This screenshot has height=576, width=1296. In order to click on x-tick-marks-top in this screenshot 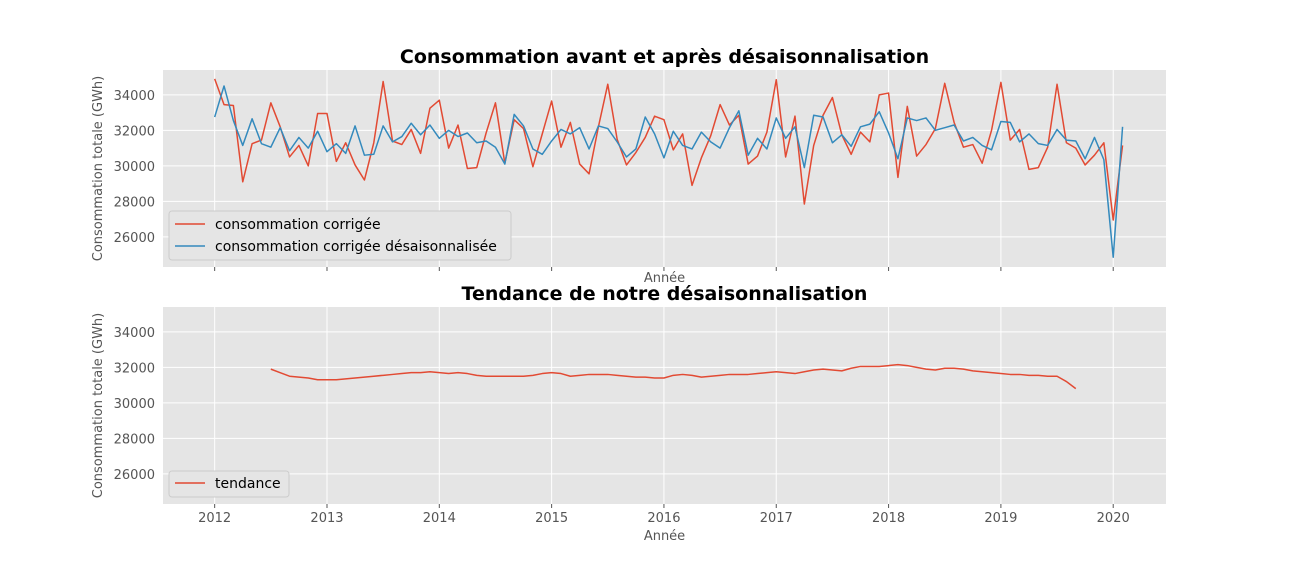, I will do `click(664, 269)`.